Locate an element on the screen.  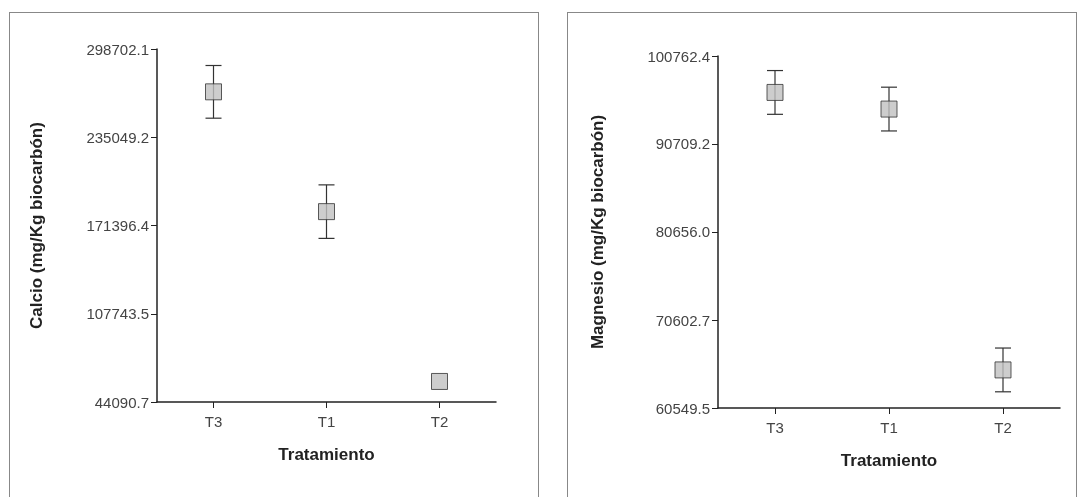
y-tick-label: 80656.0 is located at coordinates (682, 232).